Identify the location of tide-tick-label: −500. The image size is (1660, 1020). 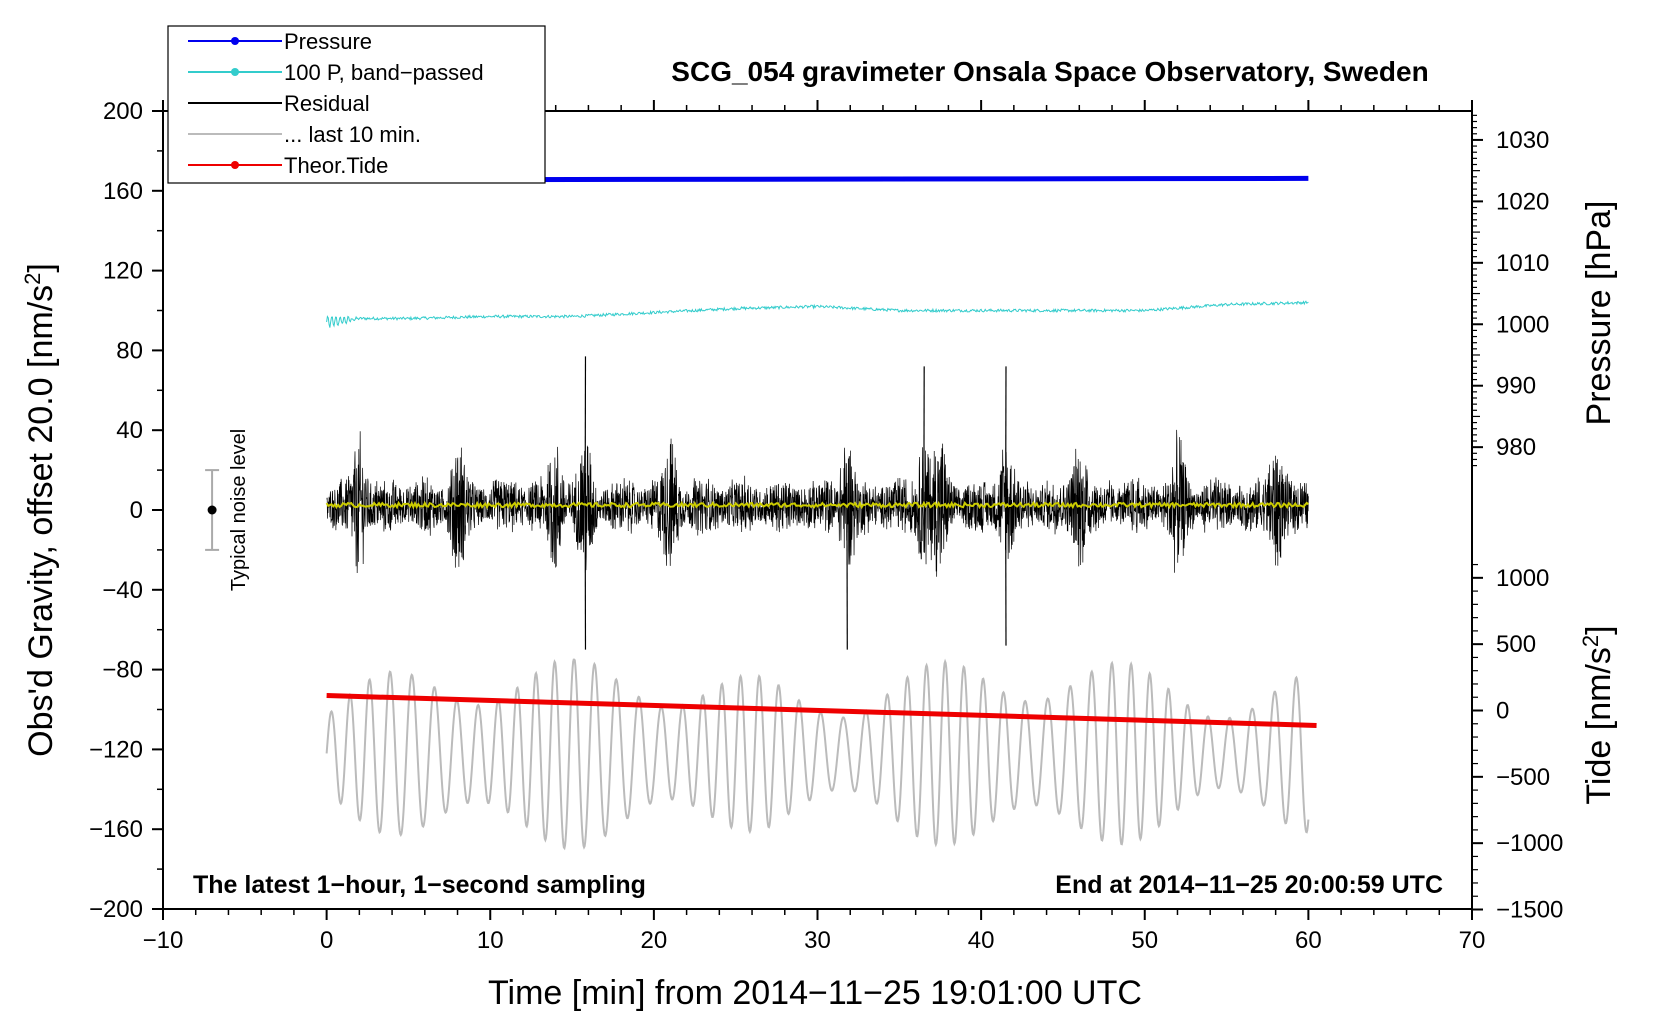
(1523, 777).